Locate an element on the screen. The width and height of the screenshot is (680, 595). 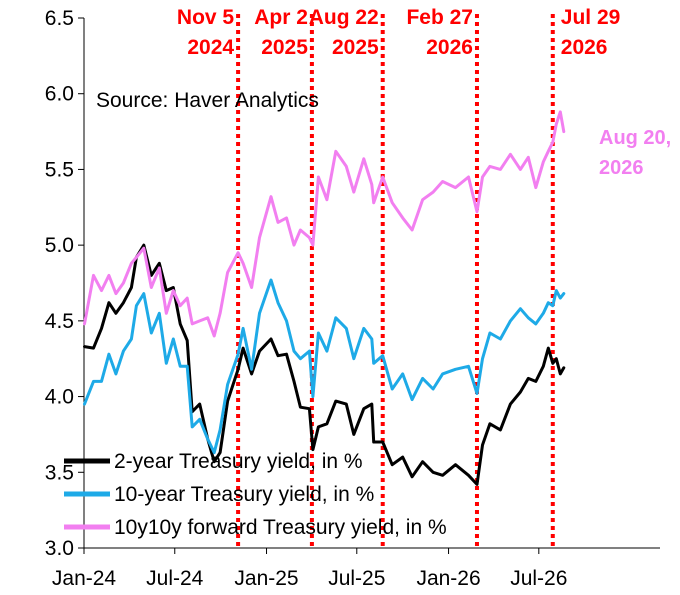
y-axis-ticks: 3.0 3.5 4.0 4.5 5.0 5.5 6.0 6.5 is located at coordinates (64, 283).